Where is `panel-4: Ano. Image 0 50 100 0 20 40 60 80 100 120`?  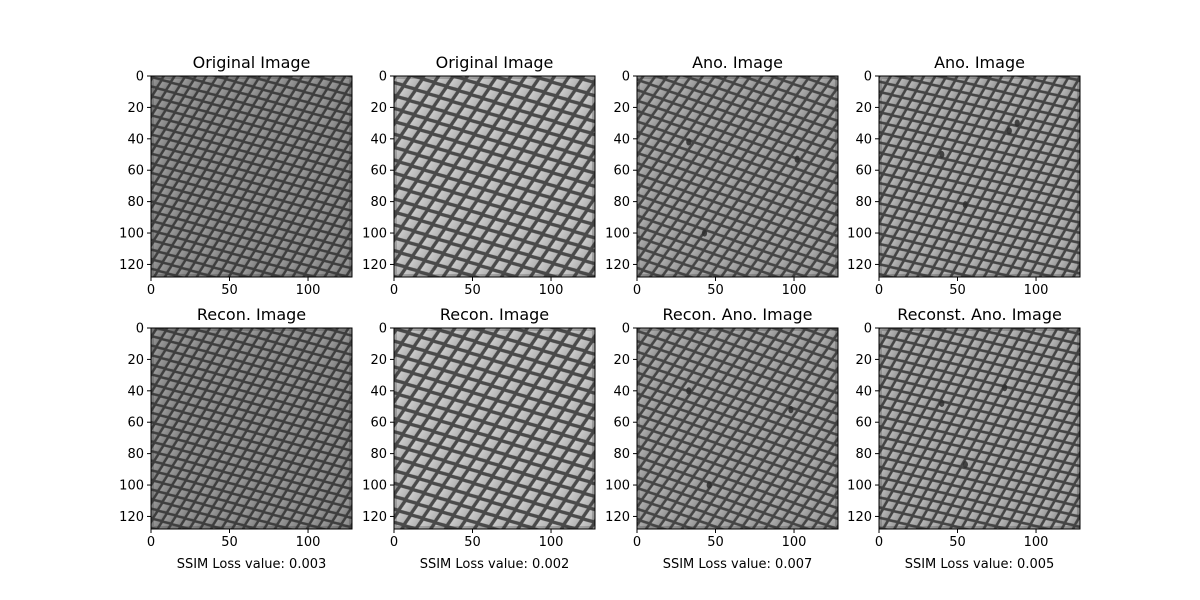 panel-4: Ano. Image 0 50 100 0 20 40 60 80 100 120 is located at coordinates (964, 175).